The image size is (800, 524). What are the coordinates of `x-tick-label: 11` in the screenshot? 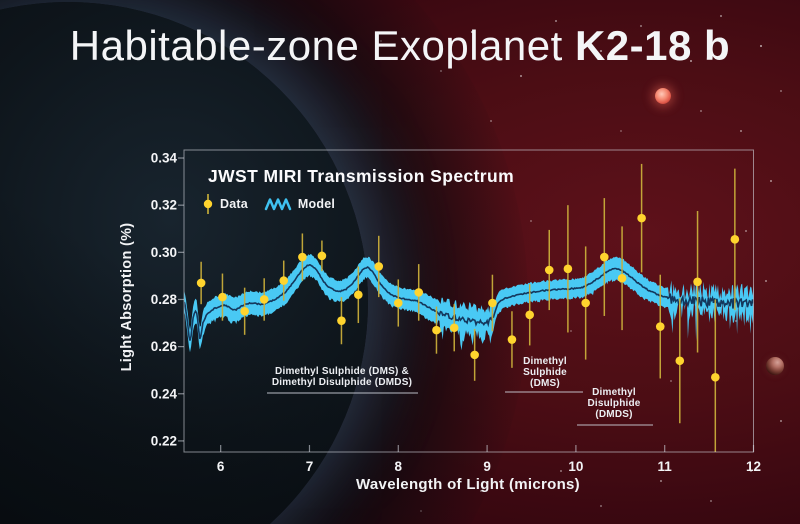 It's located at (665, 466).